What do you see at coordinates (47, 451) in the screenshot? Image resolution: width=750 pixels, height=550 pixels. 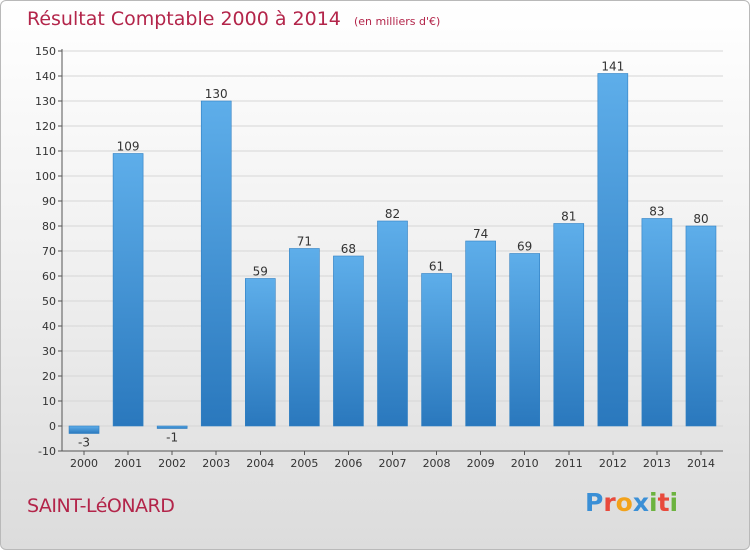 I see `y-tick-label: -10` at bounding box center [47, 451].